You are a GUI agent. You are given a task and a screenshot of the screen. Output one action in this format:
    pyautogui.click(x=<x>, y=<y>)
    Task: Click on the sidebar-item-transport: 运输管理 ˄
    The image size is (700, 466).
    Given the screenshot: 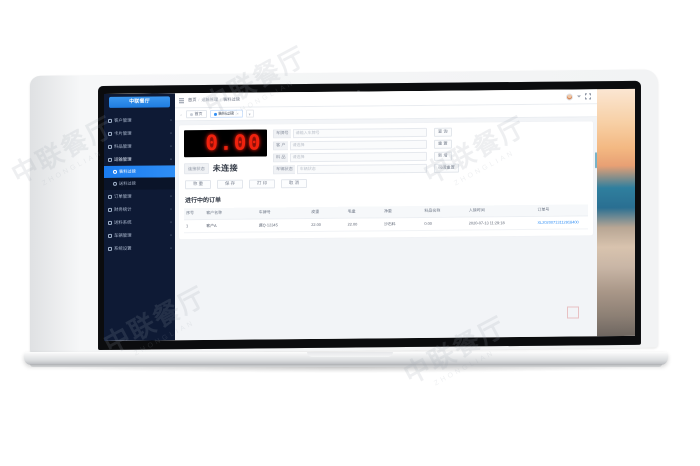 What is the action you would take?
    pyautogui.click(x=139, y=159)
    